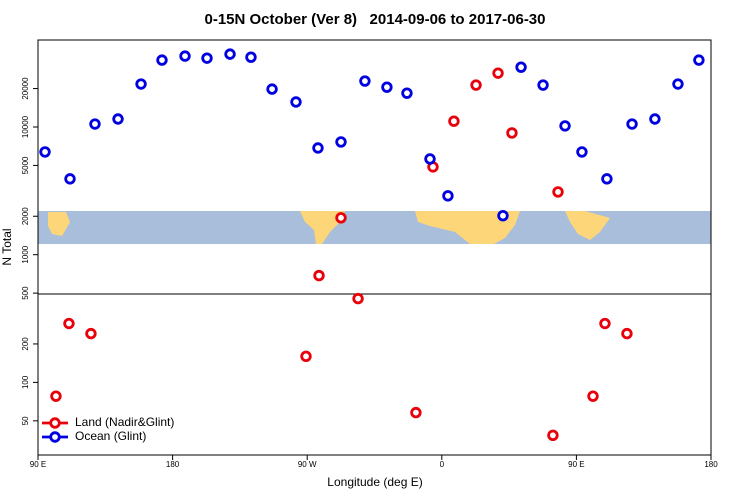 This screenshot has width=750, height=500. What do you see at coordinates (25, 420) in the screenshot?
I see `y-tick-label: 50` at bounding box center [25, 420].